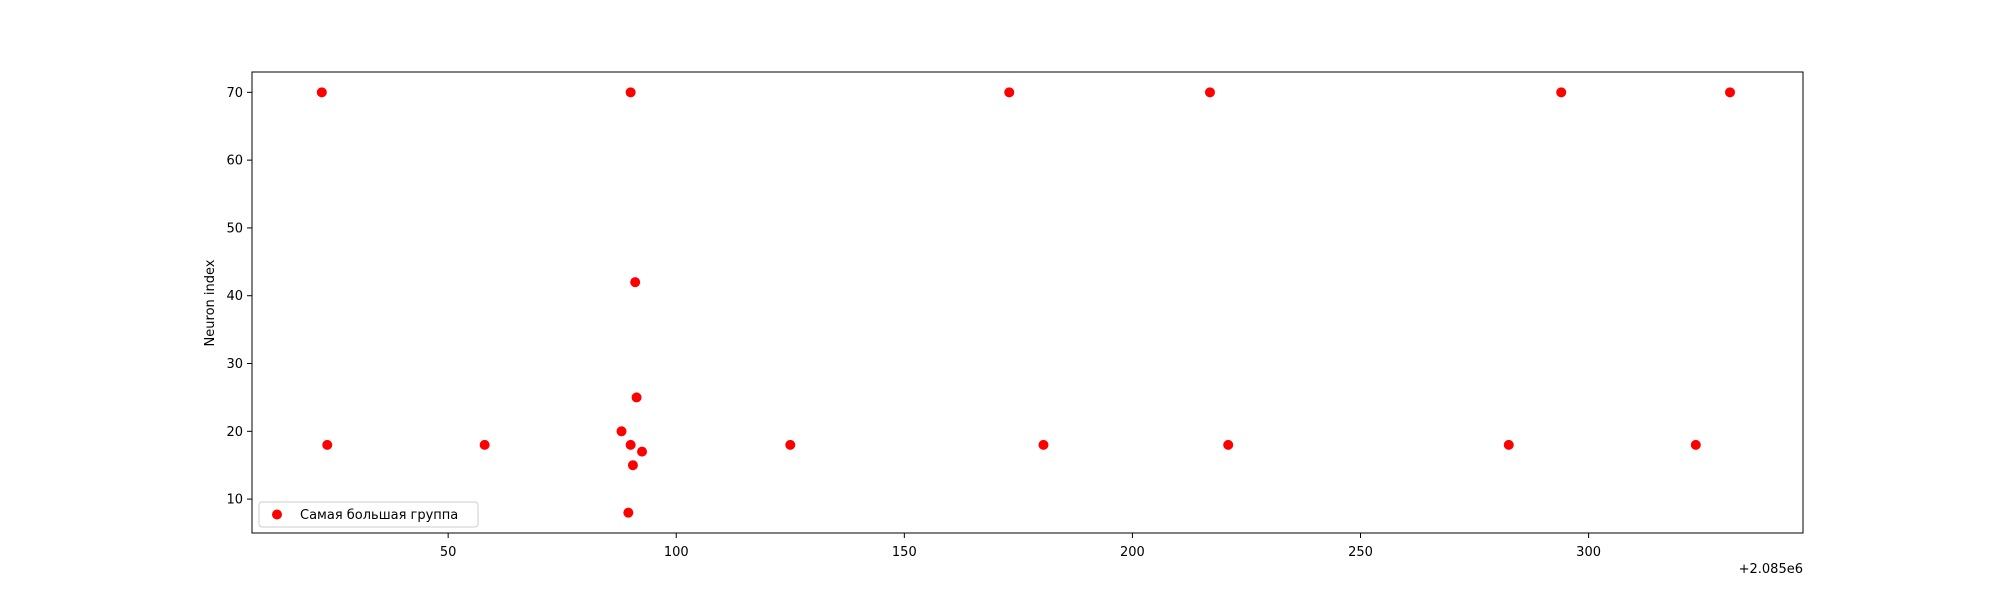 The image size is (2000, 600). What do you see at coordinates (234, 296) in the screenshot?
I see `y-tick-label: 40` at bounding box center [234, 296].